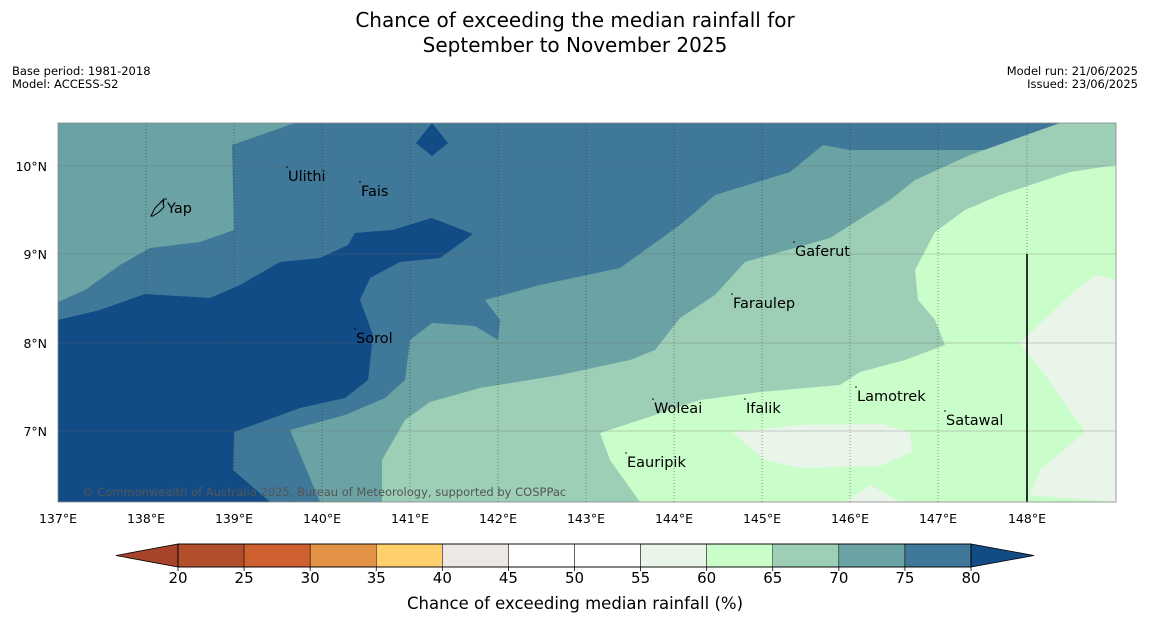 The image size is (1150, 644). I want to click on colorbar-tick-label: 35, so click(376, 578).